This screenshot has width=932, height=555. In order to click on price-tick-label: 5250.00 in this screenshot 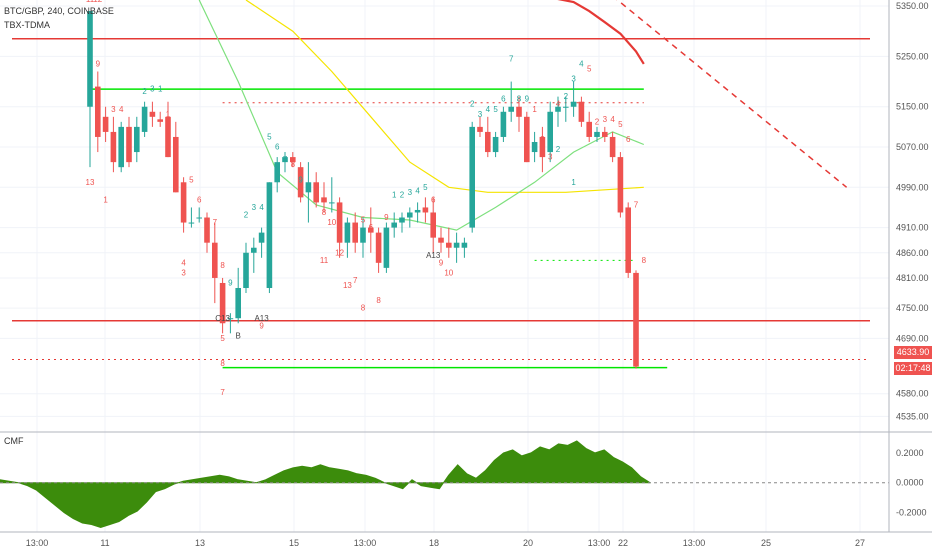, I will do `click(912, 56)`.